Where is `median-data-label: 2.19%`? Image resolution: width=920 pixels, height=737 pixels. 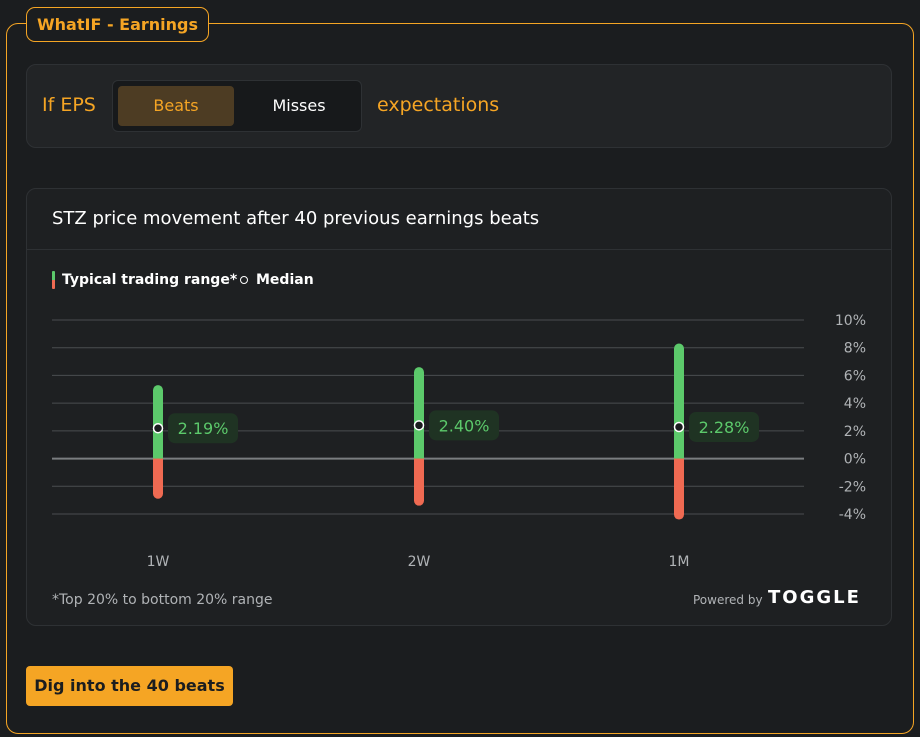 median-data-label: 2.19% is located at coordinates (203, 428).